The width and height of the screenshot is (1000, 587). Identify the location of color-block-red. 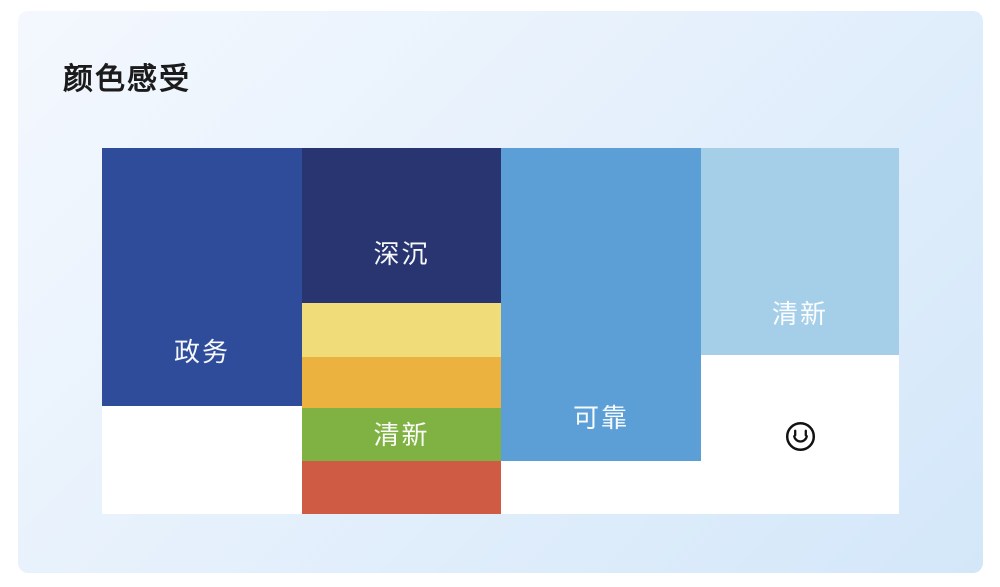
(401, 487).